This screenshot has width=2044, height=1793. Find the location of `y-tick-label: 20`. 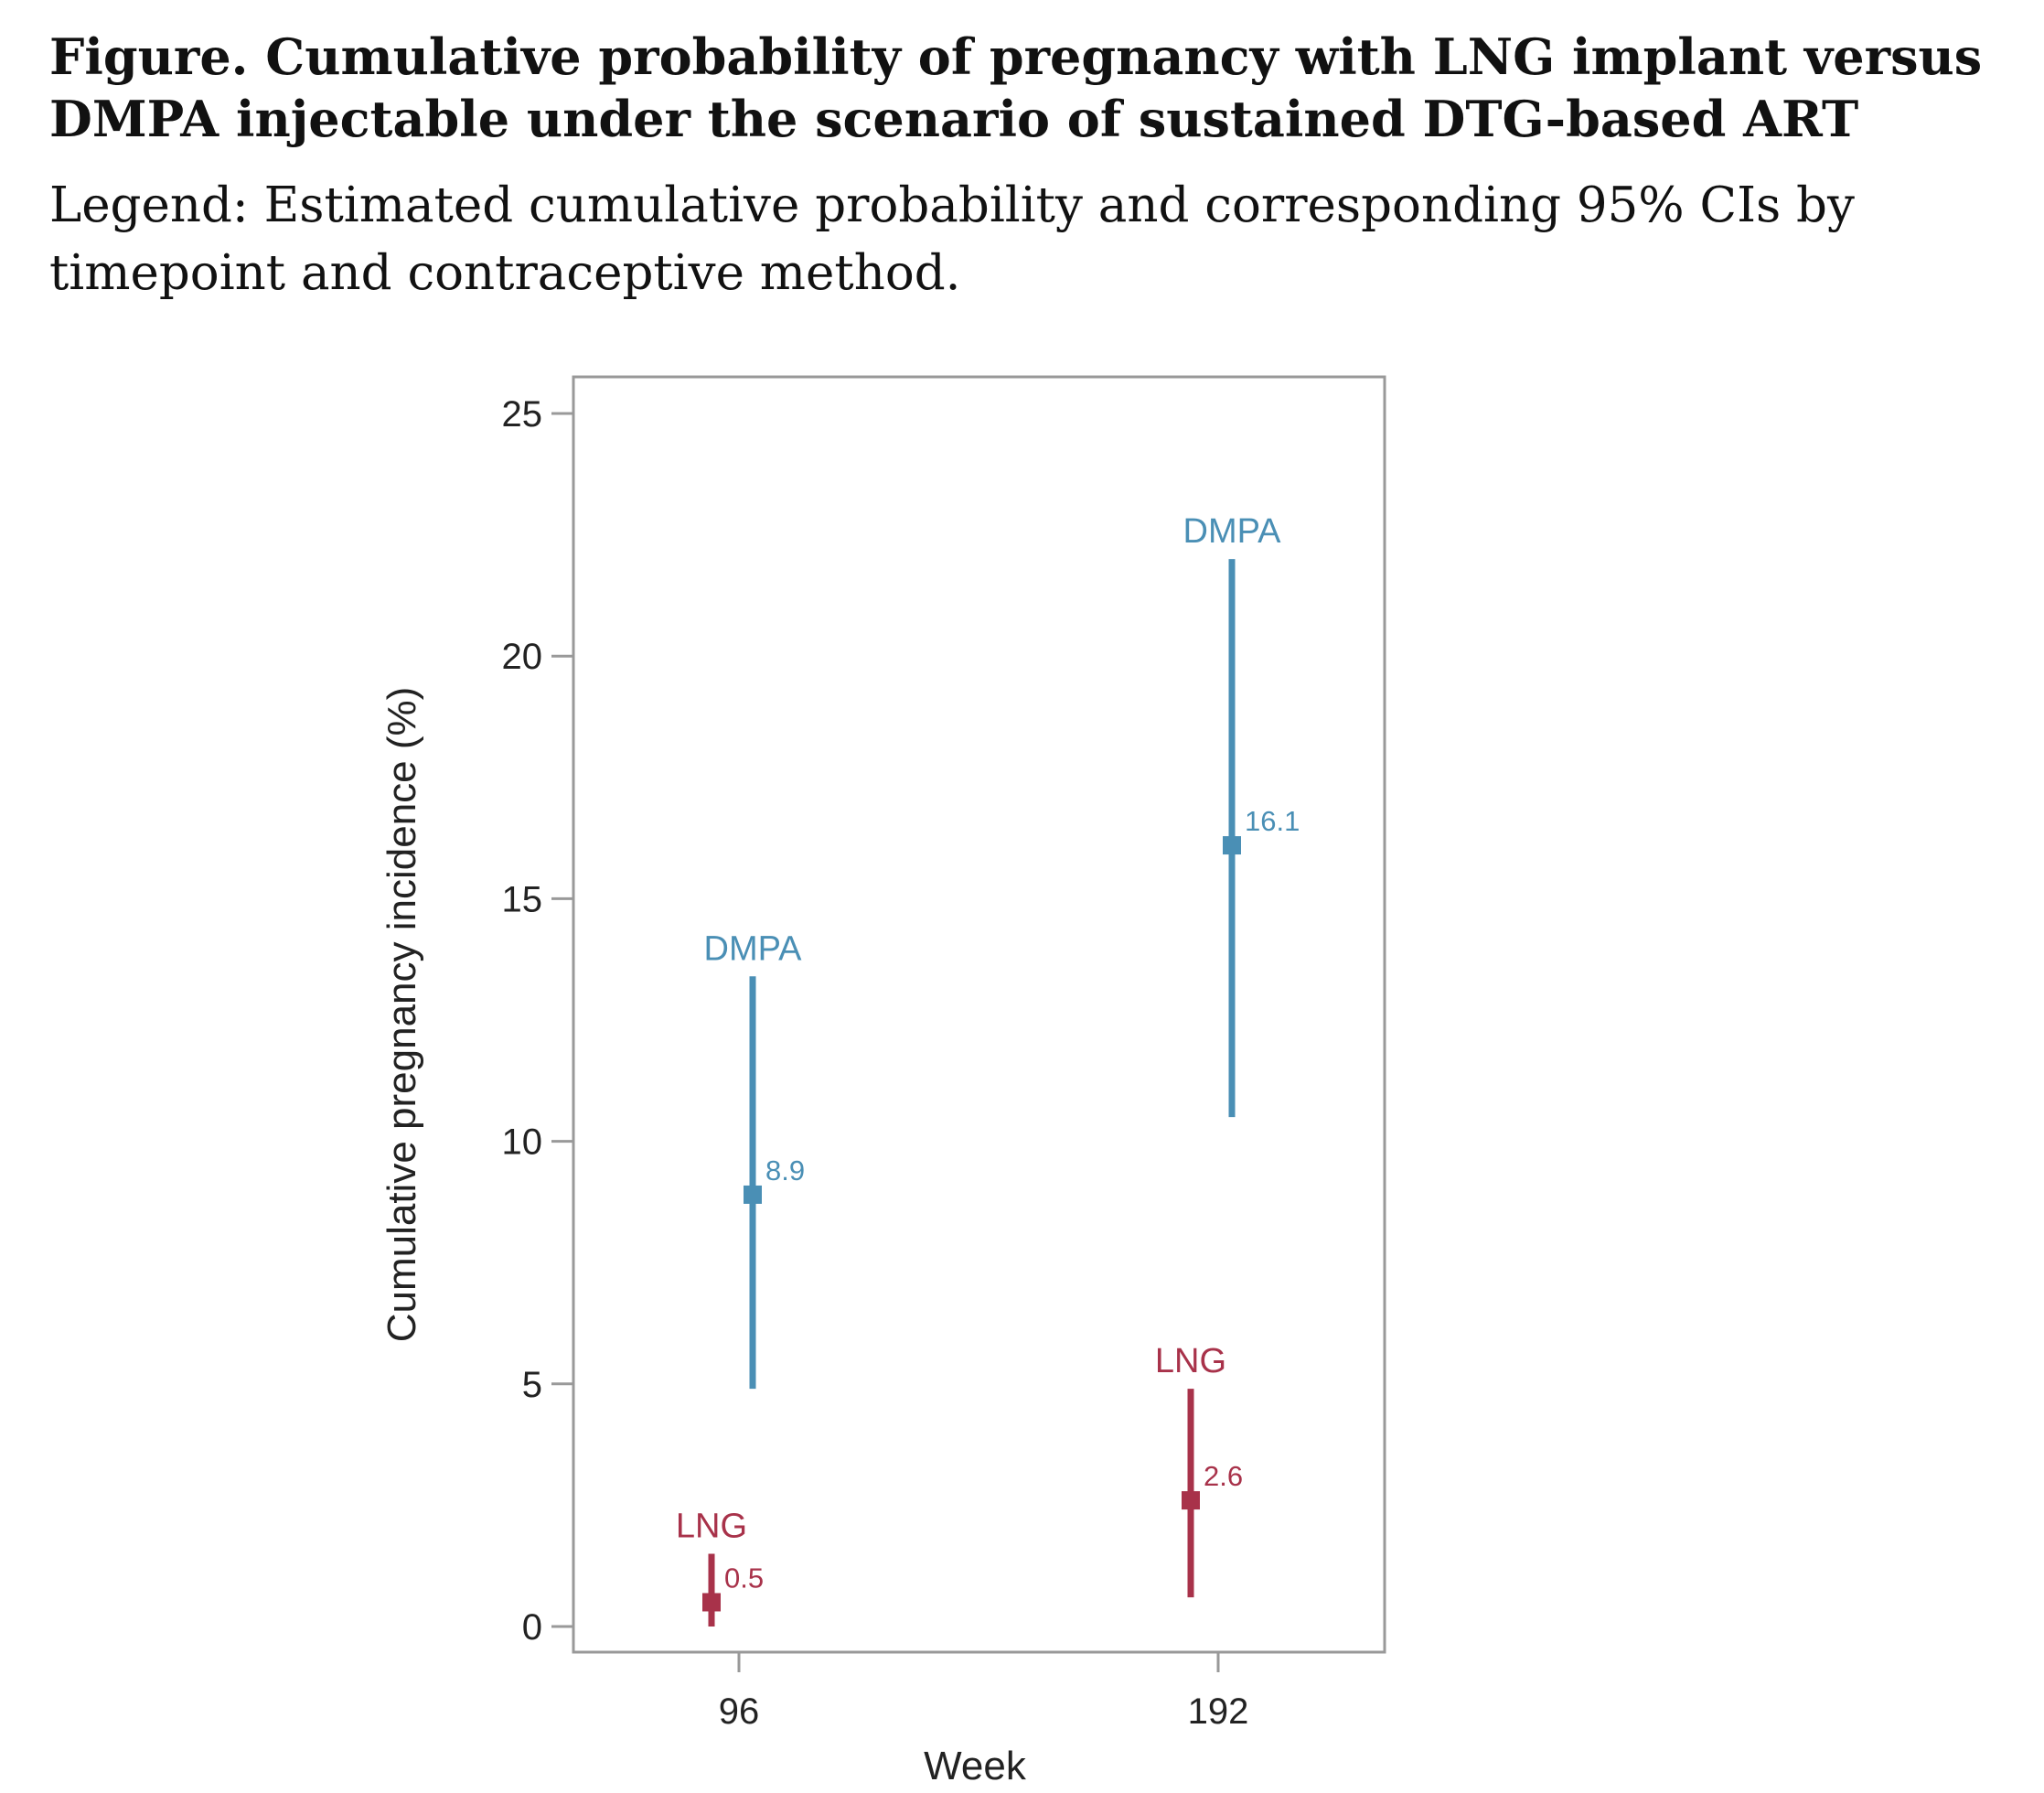

y-tick-label: 20 is located at coordinates (523, 657).